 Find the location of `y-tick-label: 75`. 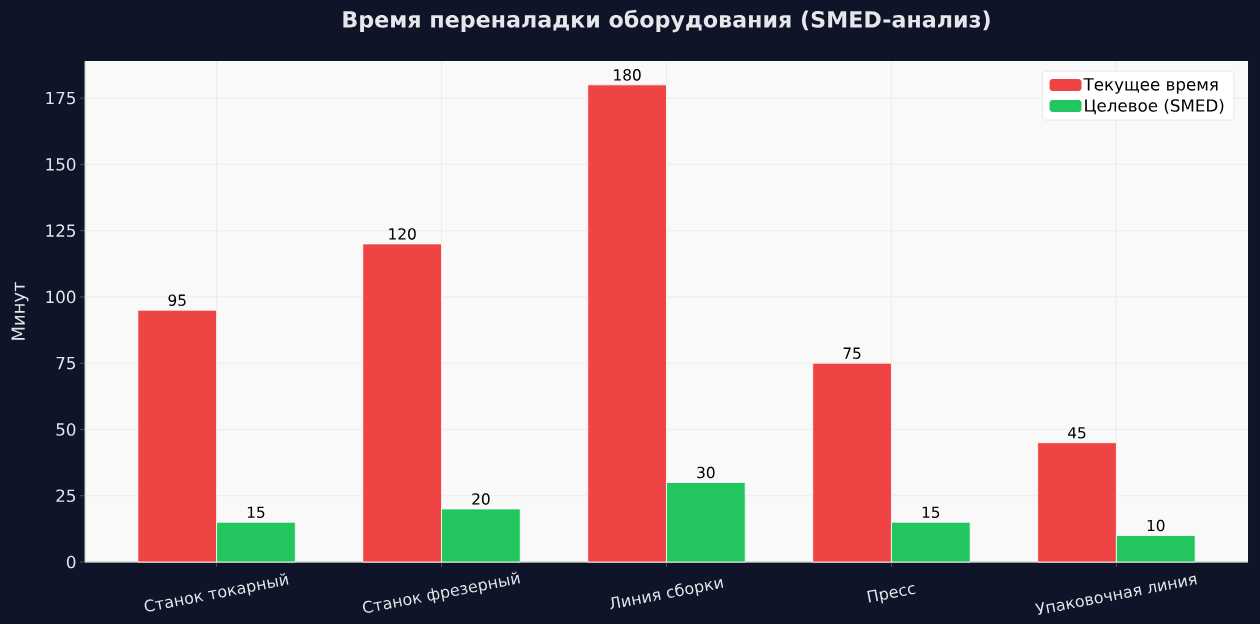

y-tick-label: 75 is located at coordinates (66, 363).